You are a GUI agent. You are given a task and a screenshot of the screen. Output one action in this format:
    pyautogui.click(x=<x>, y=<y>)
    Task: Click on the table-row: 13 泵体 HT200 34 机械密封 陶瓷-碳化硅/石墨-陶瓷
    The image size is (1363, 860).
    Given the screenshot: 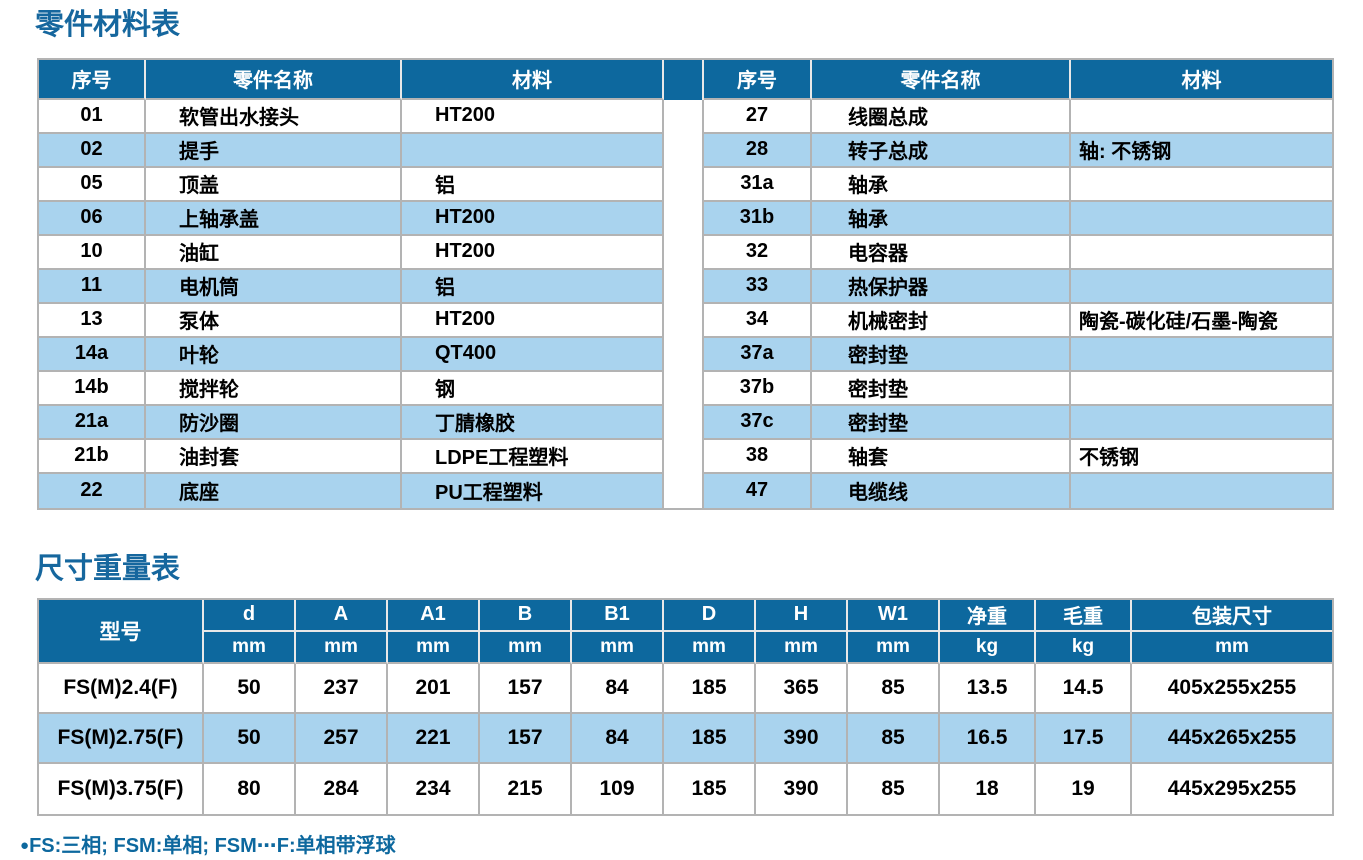 What is the action you would take?
    pyautogui.click(x=685, y=320)
    